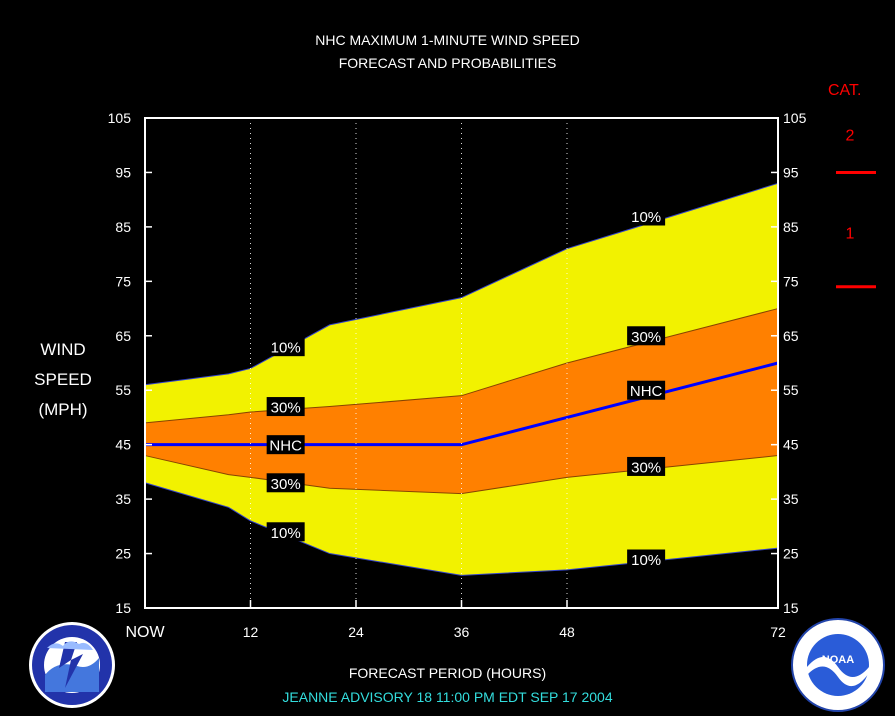  What do you see at coordinates (791, 554) in the screenshot?
I see `y-tick-label-right: 25` at bounding box center [791, 554].